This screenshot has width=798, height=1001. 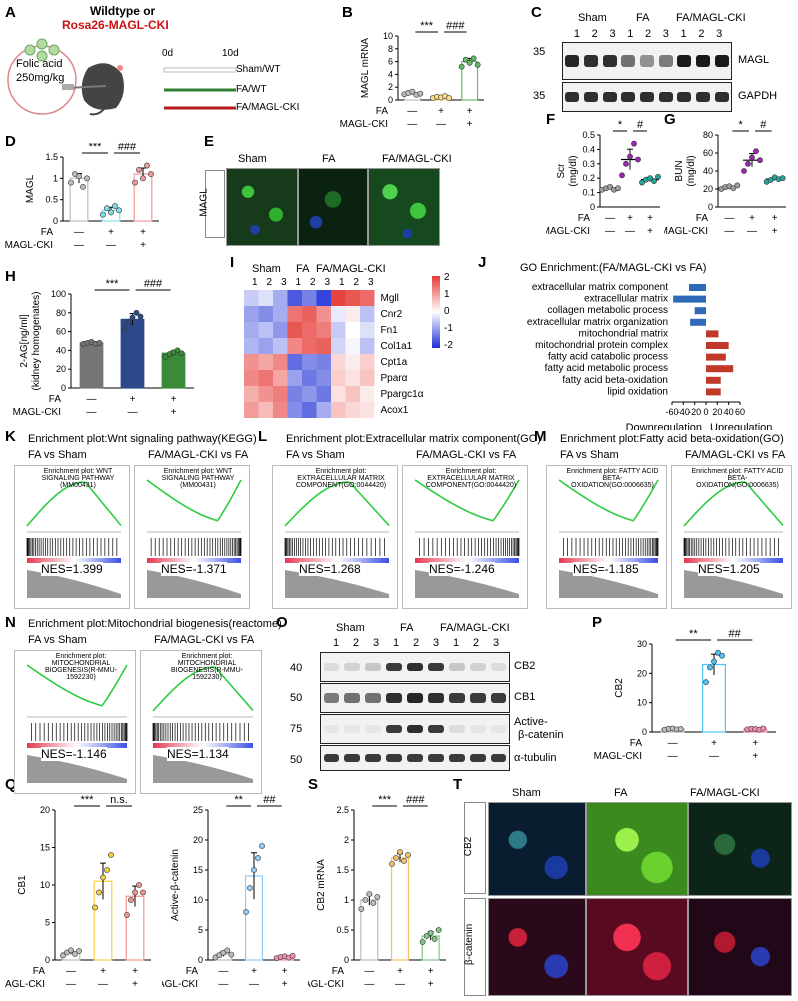 I want to click on i-group-sham: Sham, so click(x=266, y=269).